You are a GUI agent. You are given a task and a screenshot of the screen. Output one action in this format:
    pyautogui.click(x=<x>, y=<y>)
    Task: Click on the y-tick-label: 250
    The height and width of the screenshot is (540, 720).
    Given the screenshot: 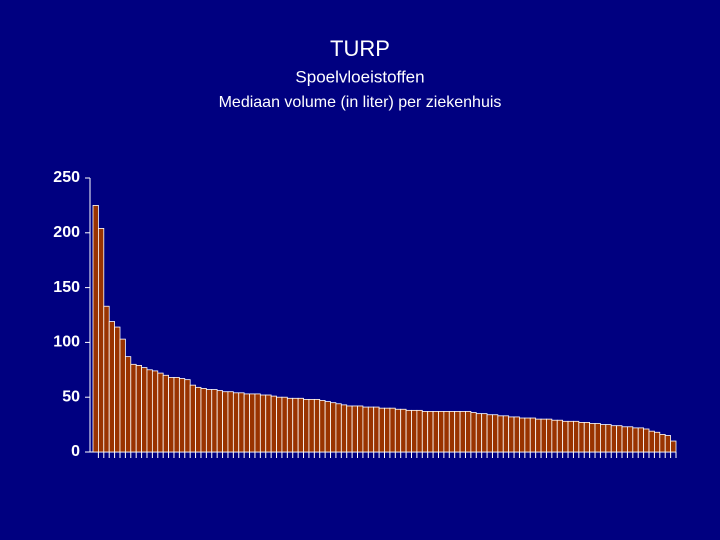 What is the action you would take?
    pyautogui.click(x=66, y=177)
    